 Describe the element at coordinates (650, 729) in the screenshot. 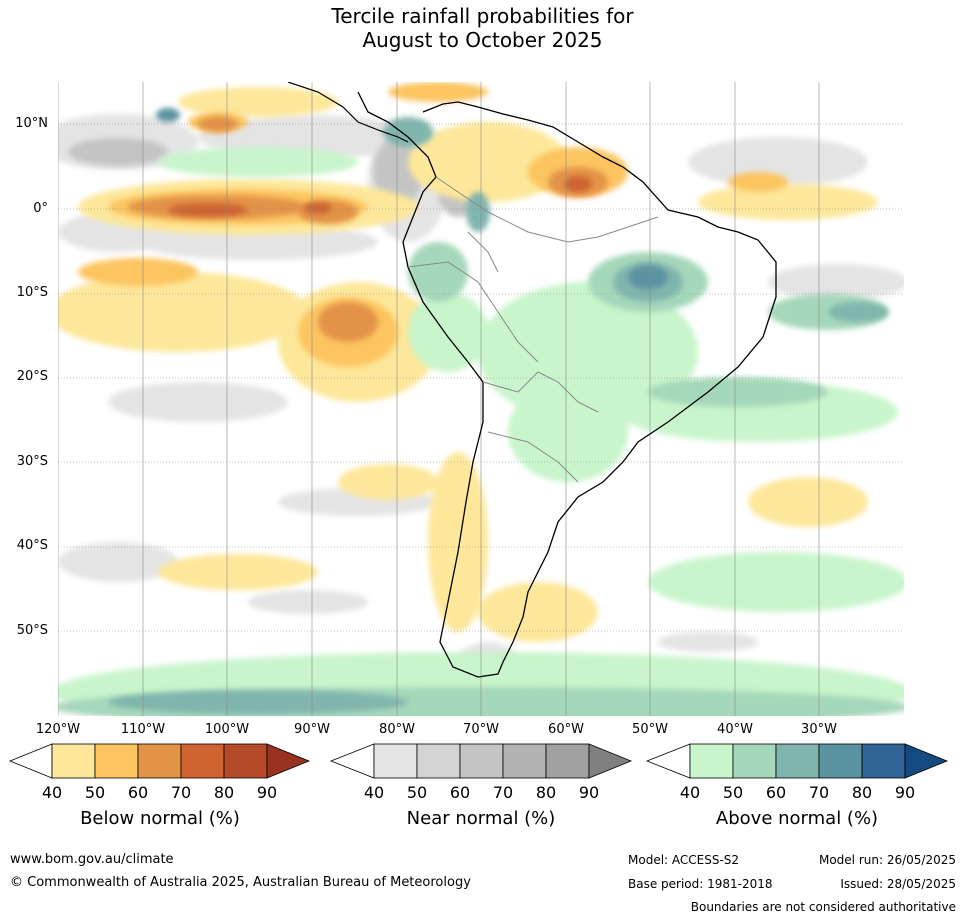

I see `lon-label-50w: 50°W` at that location.